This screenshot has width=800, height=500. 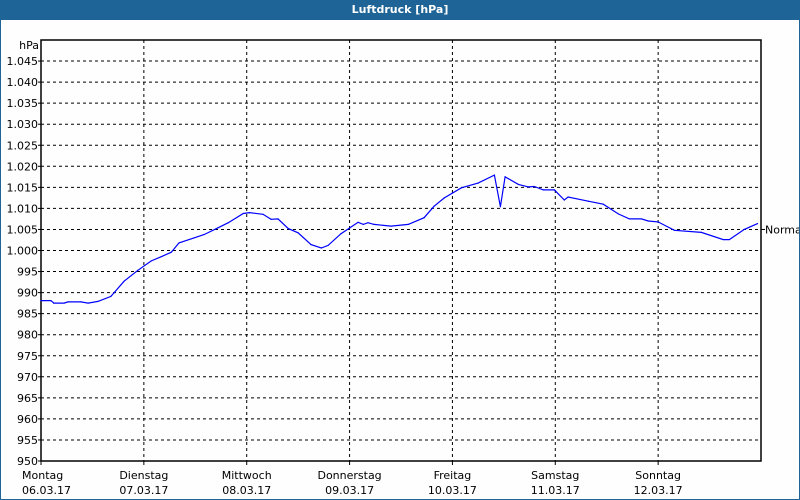 I want to click on x-tick-date-label: 12.03.17, so click(x=658, y=490).